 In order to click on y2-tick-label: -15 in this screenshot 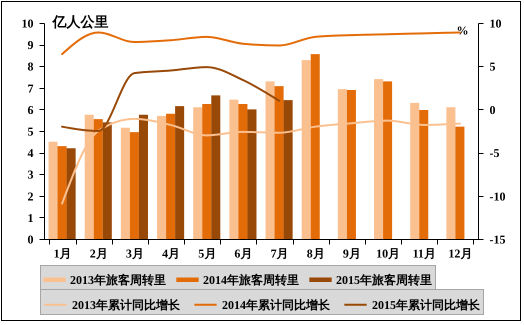, I will do `click(498, 239)`.